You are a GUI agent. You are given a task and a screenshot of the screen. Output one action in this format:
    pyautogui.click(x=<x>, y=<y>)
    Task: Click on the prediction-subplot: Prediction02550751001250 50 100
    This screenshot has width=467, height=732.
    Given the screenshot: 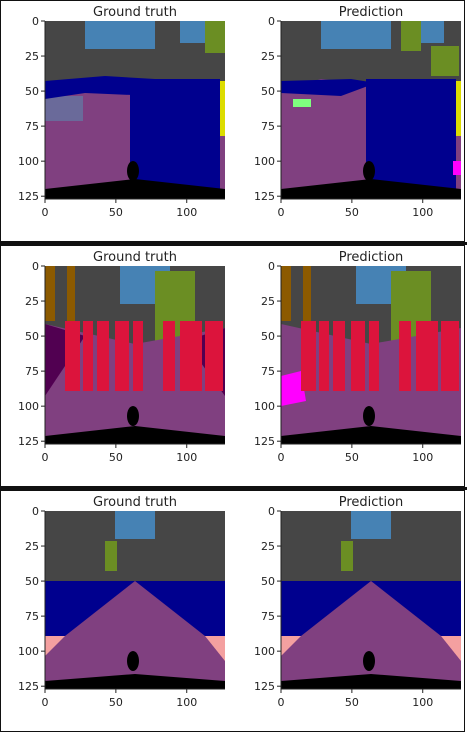 What is the action you would take?
    pyautogui.click(x=357, y=357)
    